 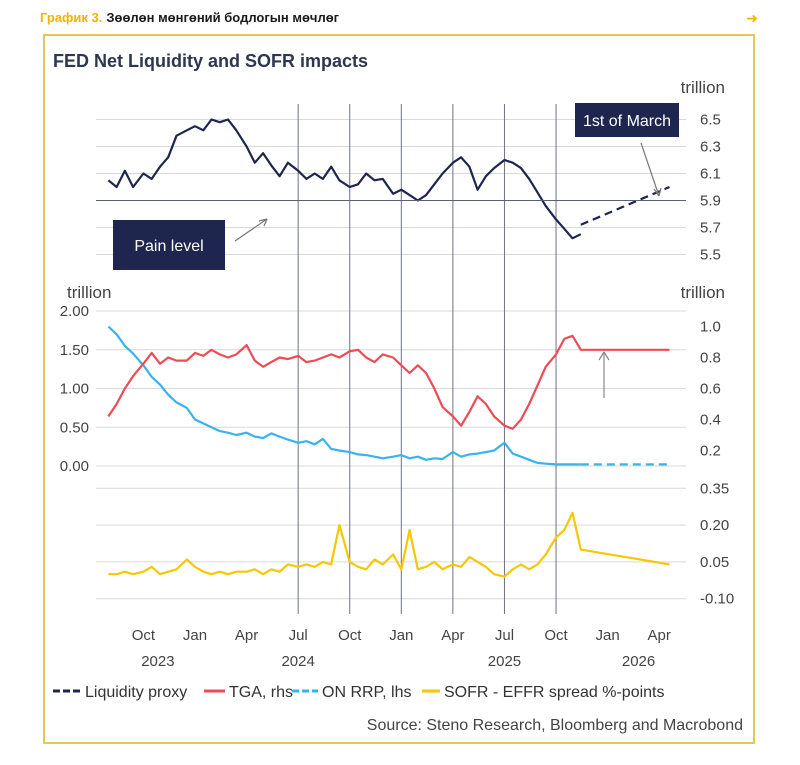 I want to click on y-tick: 0.4, so click(x=710, y=420).